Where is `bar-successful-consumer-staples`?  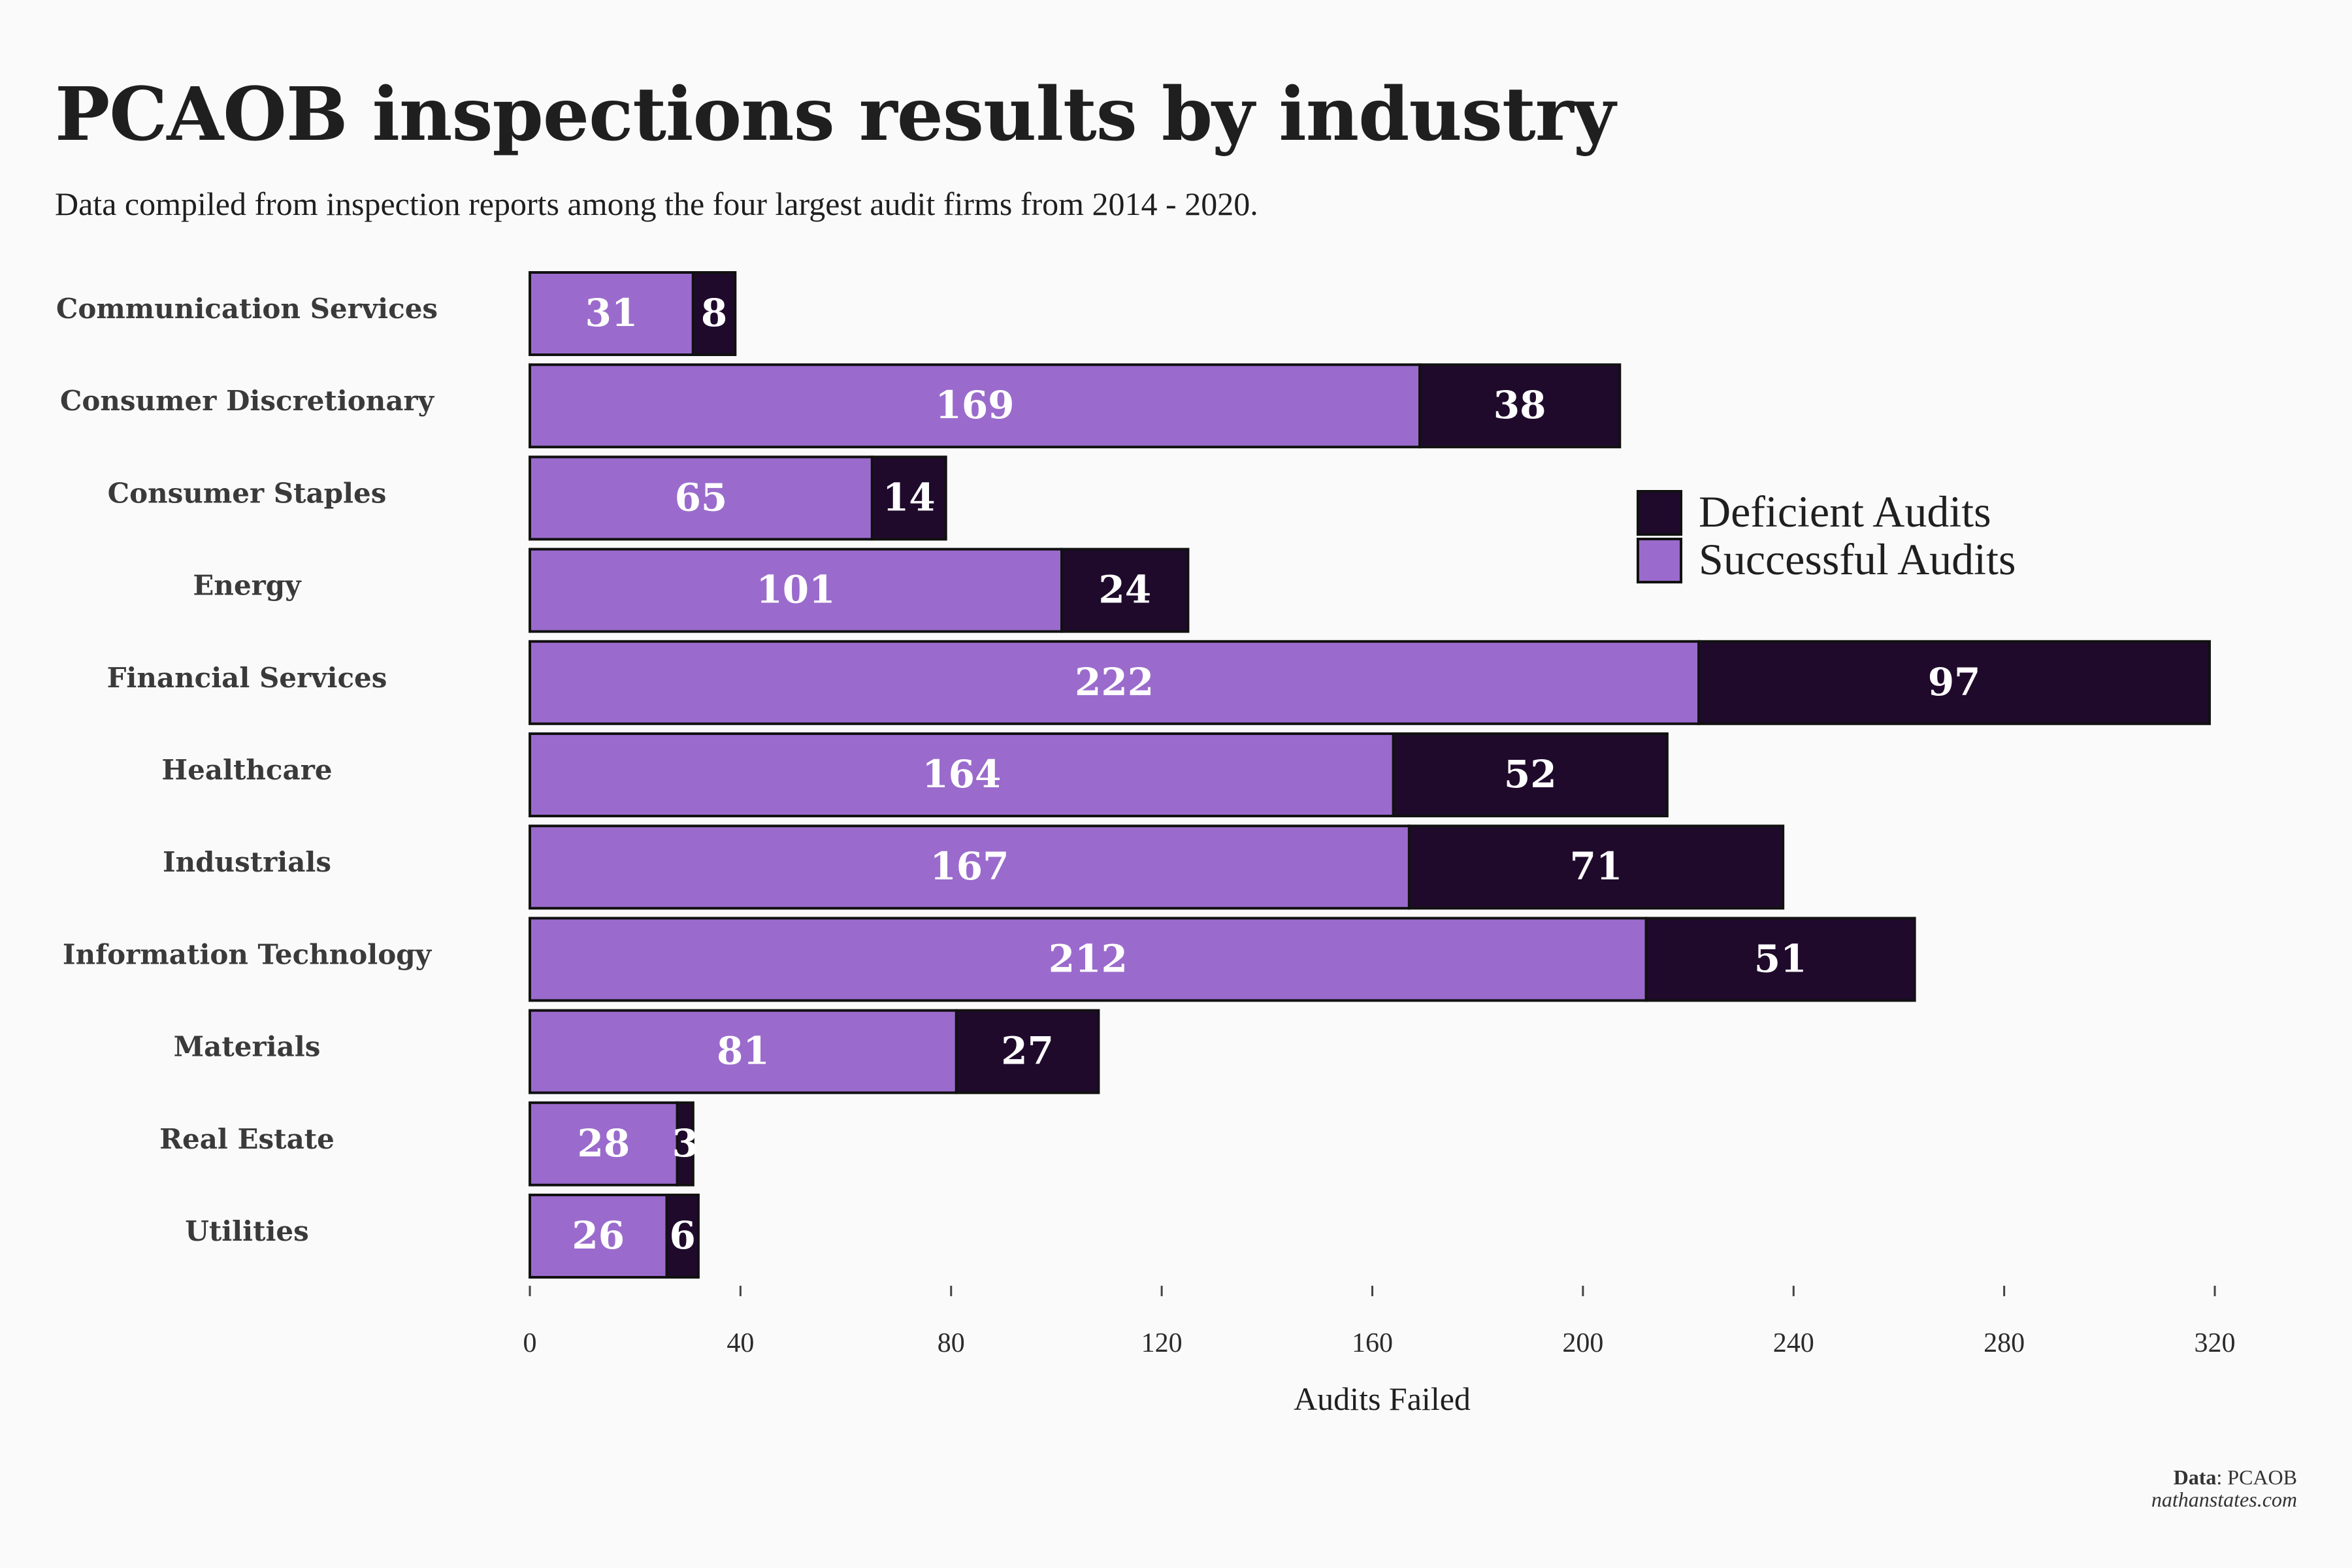 bar-successful-consumer-staples is located at coordinates (701, 498).